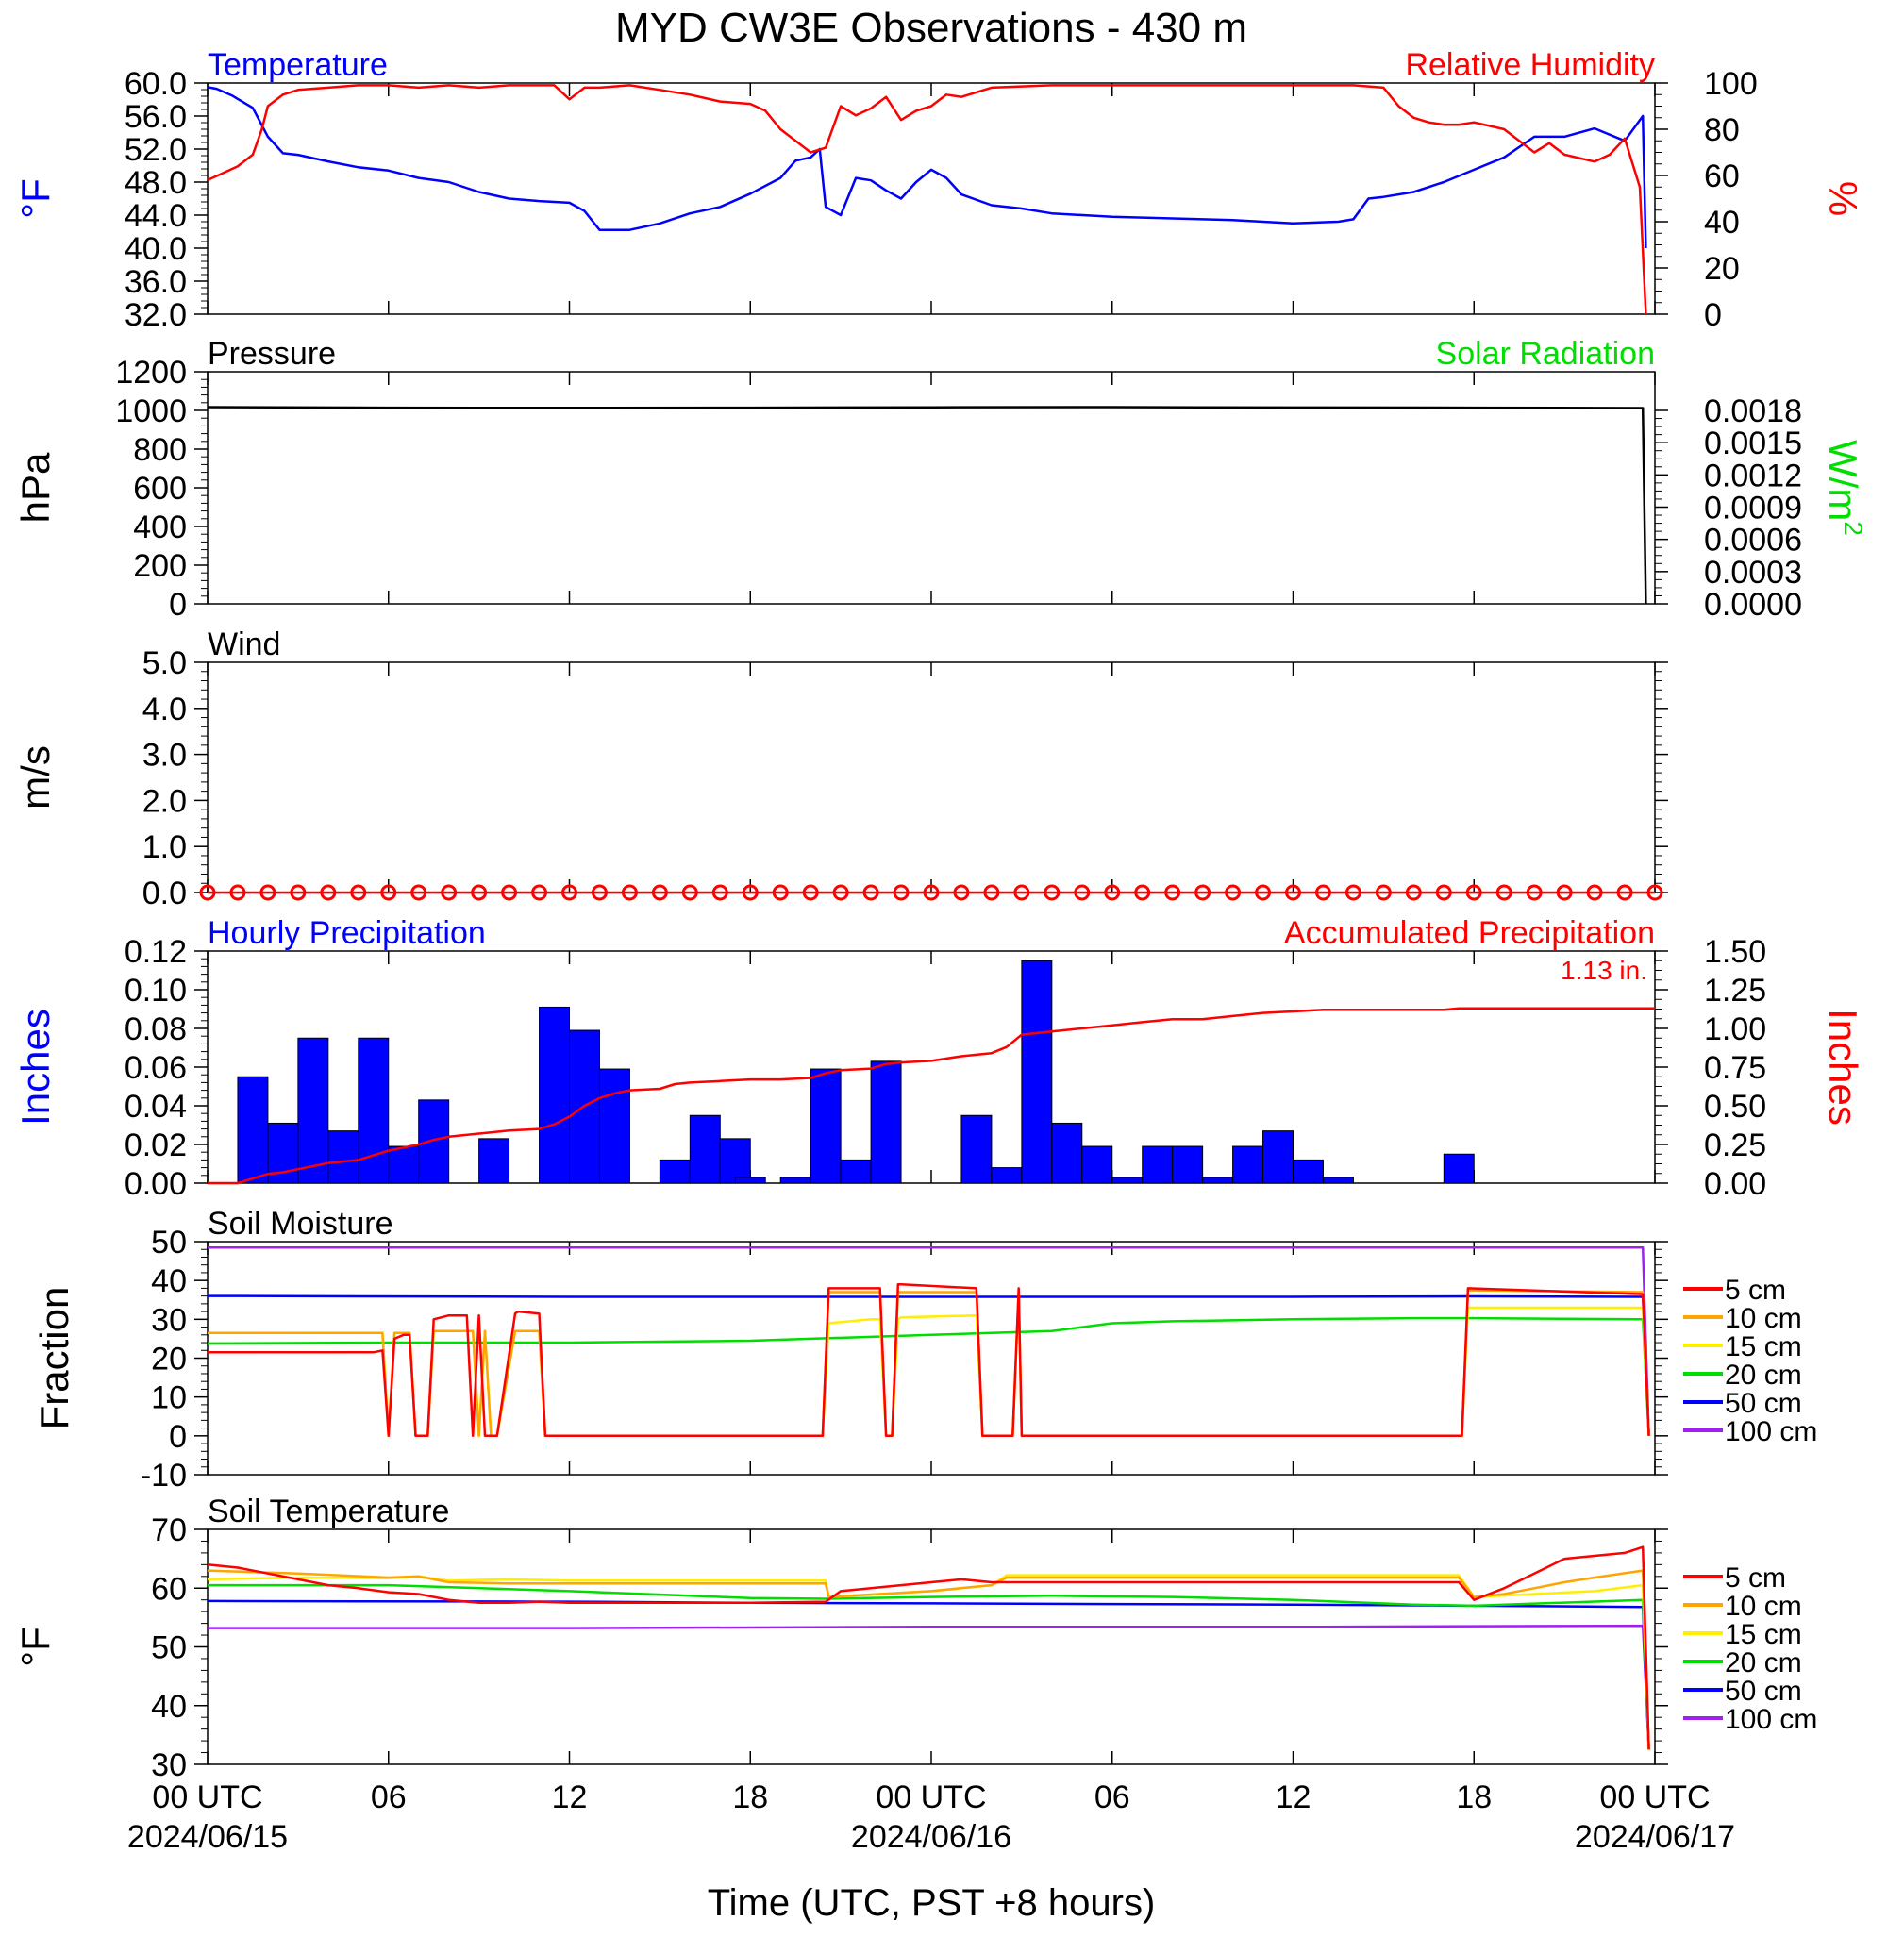 Image resolution: width=1904 pixels, height=1937 pixels. Describe the element at coordinates (929, 1687) in the screenshot. I see `series-line-100-cm` at that location.